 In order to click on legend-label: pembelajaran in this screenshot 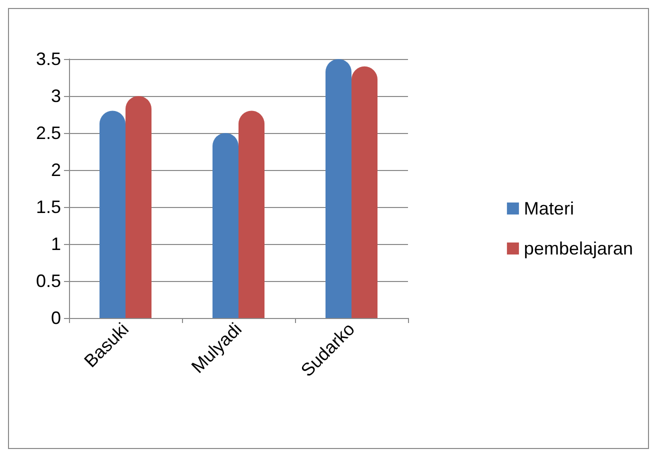, I will do `click(579, 248)`.